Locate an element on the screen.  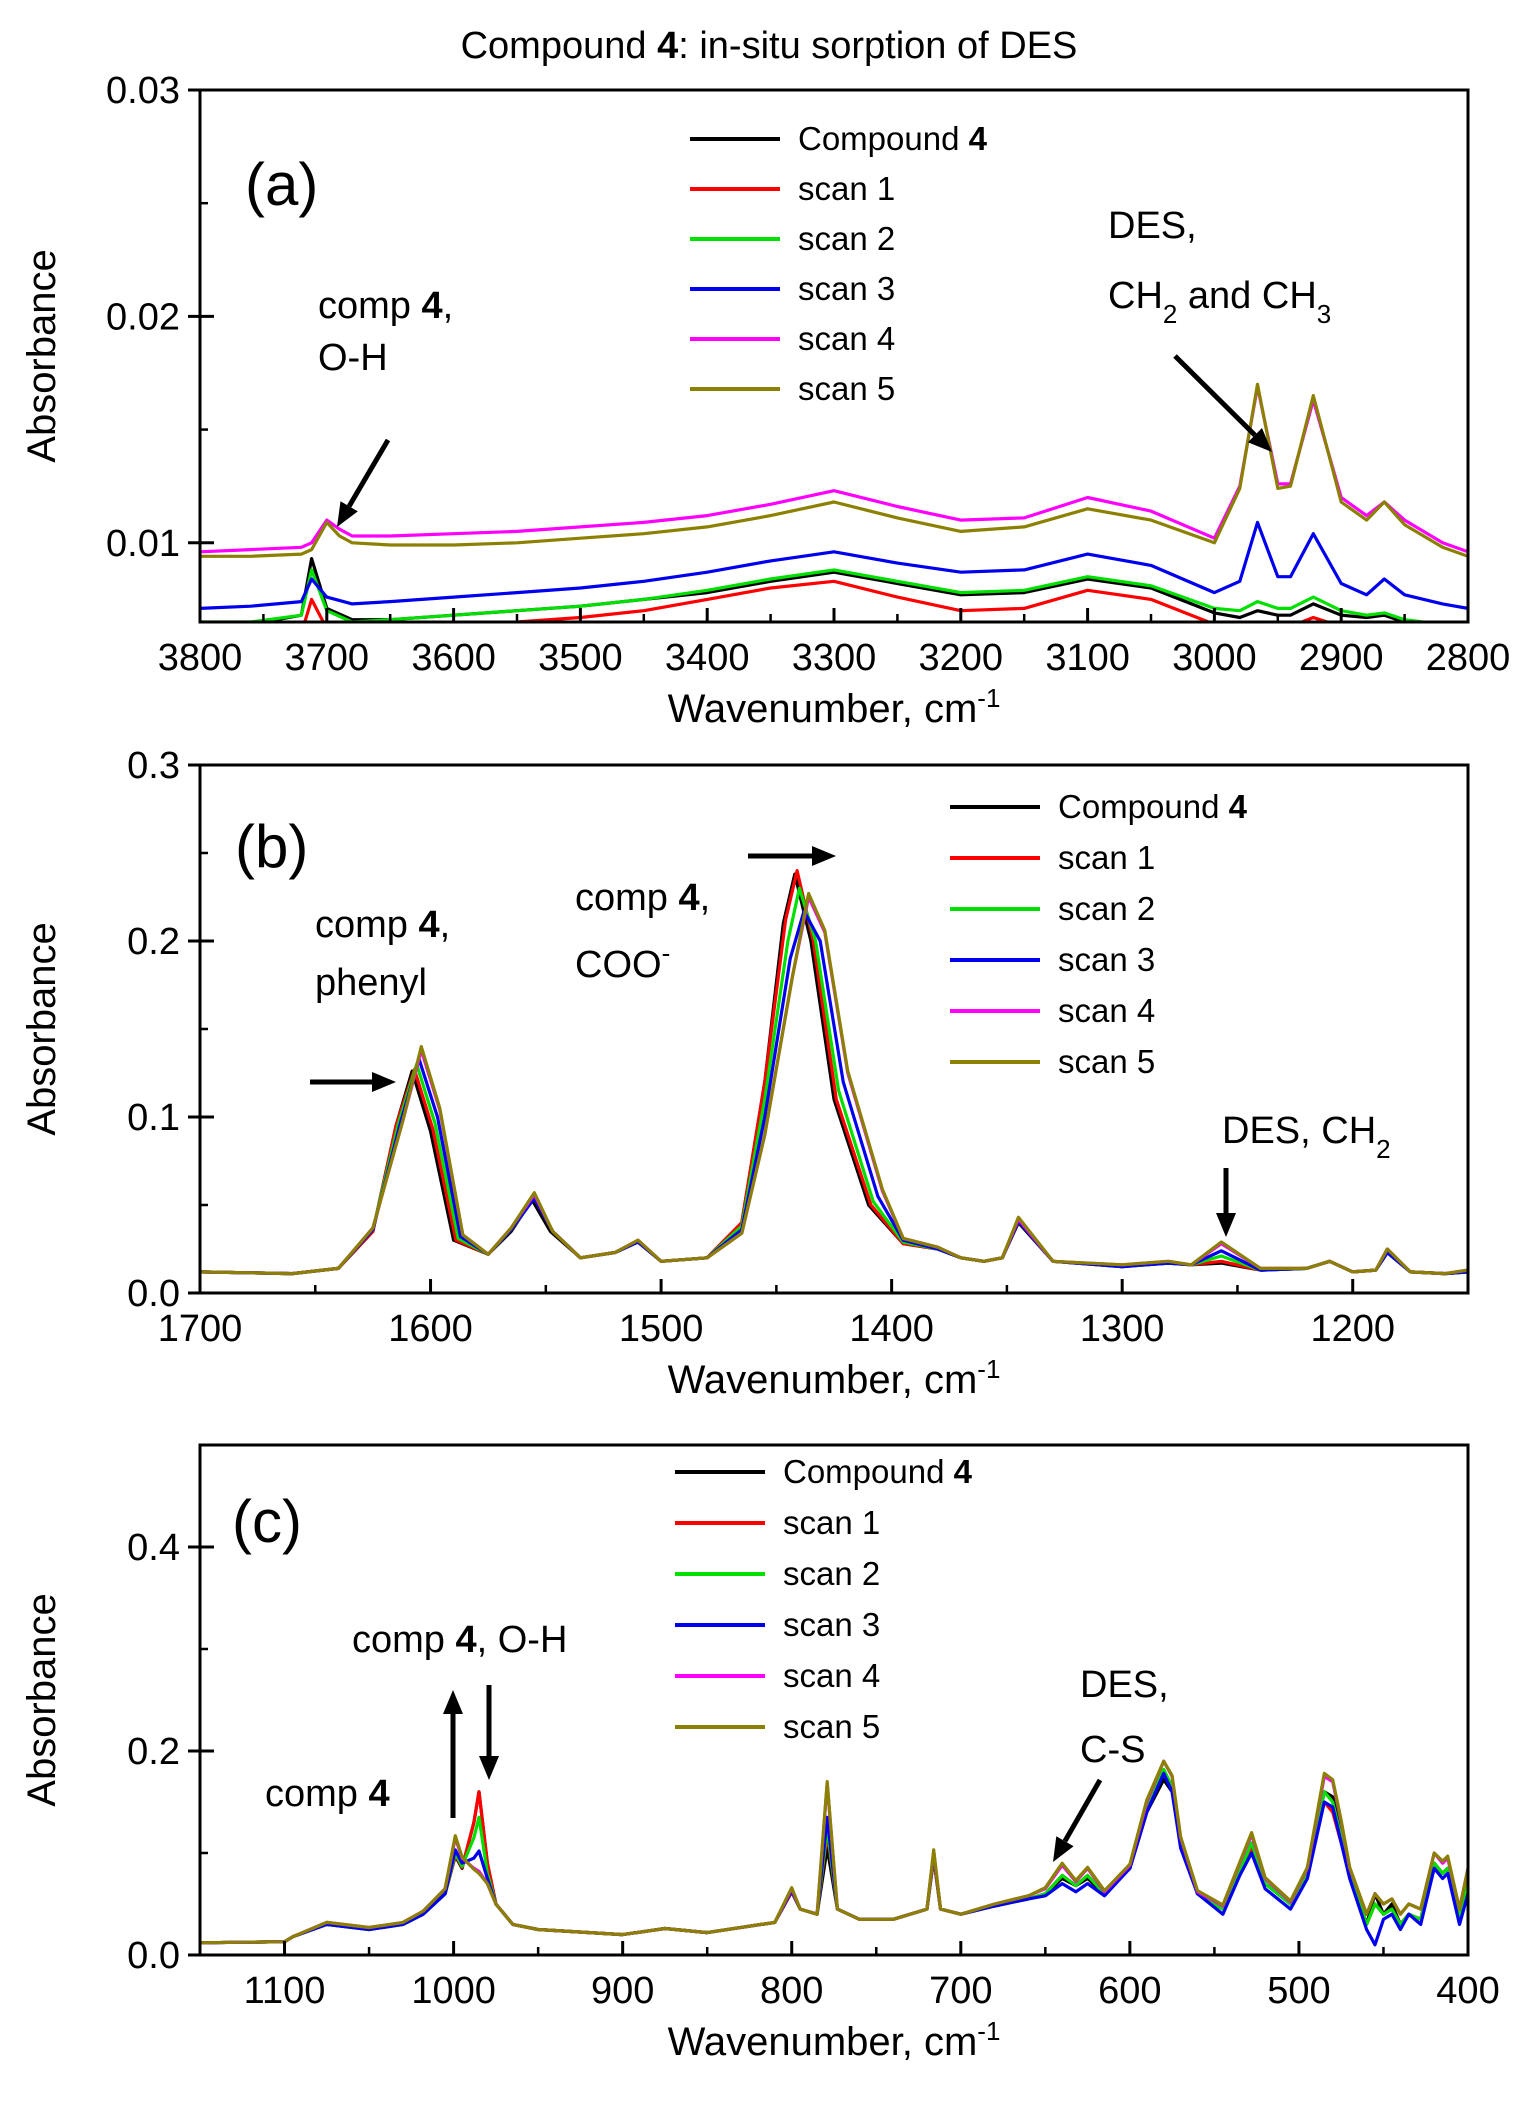
annotation-part: and CH is located at coordinates (1246, 296).